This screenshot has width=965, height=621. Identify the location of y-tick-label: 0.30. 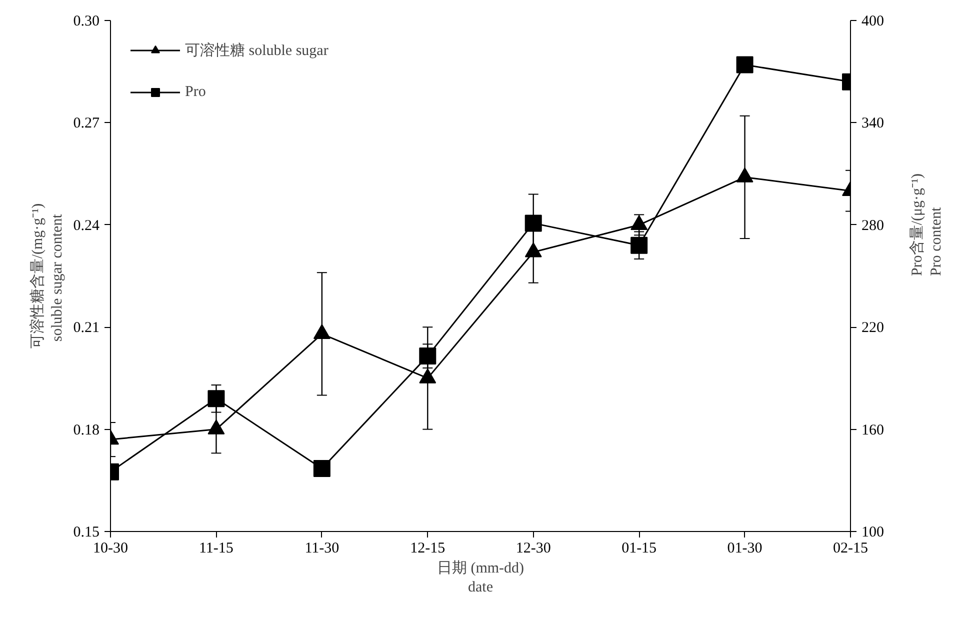
(86, 22).